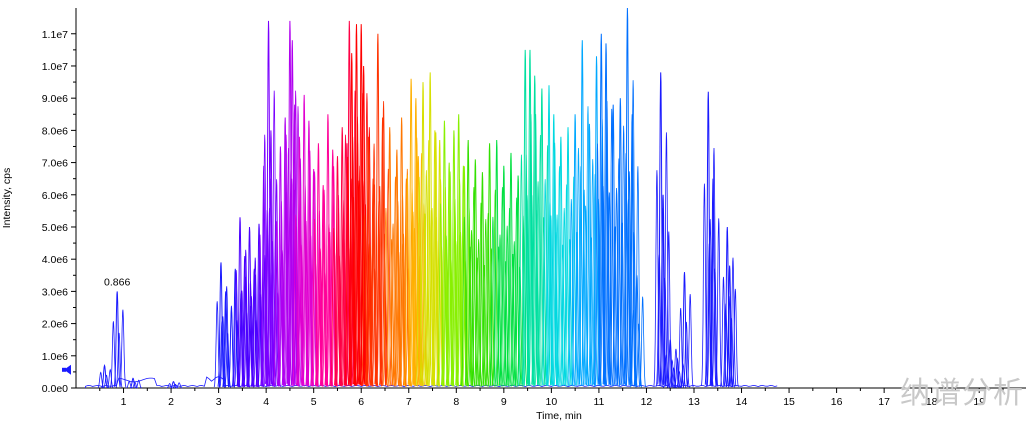 The width and height of the screenshot is (1034, 424). I want to click on y-tick-label: 3.0e6, so click(55, 292).